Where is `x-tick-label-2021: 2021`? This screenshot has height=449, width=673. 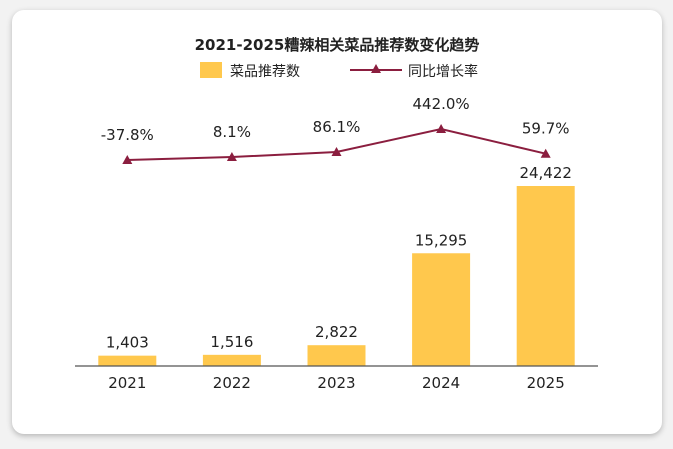
x-tick-label-2021: 2021 is located at coordinates (127, 383).